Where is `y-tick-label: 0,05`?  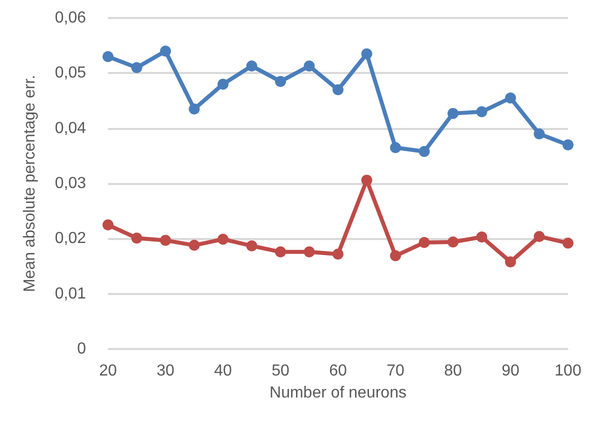 y-tick-label: 0,05 is located at coordinates (70, 73).